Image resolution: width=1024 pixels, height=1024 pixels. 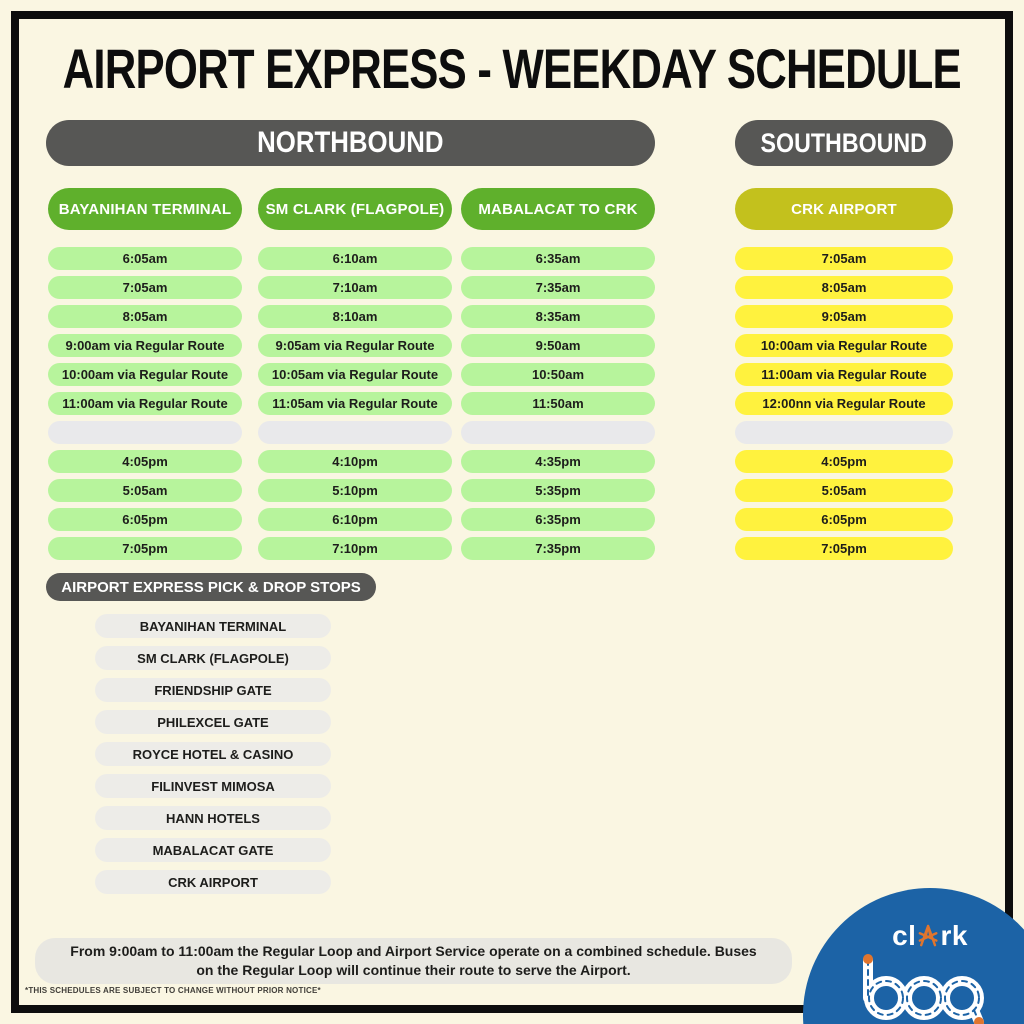 What do you see at coordinates (844, 316) in the screenshot?
I see `time-pill: 9:05am` at bounding box center [844, 316].